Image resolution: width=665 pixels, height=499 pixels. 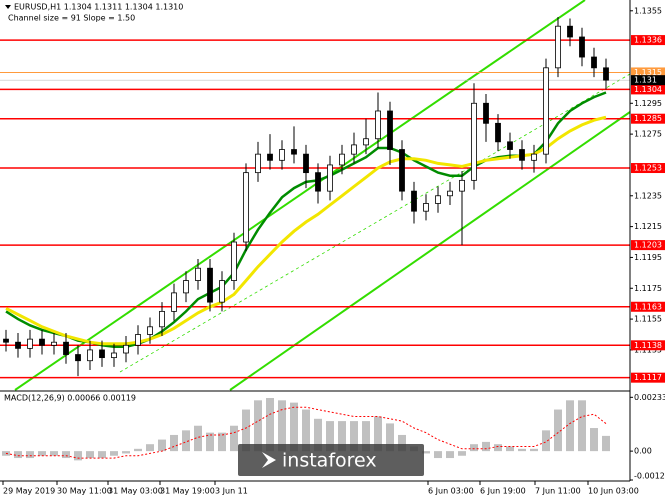 I want to click on ask-label: 1.1315, so click(x=648, y=72).